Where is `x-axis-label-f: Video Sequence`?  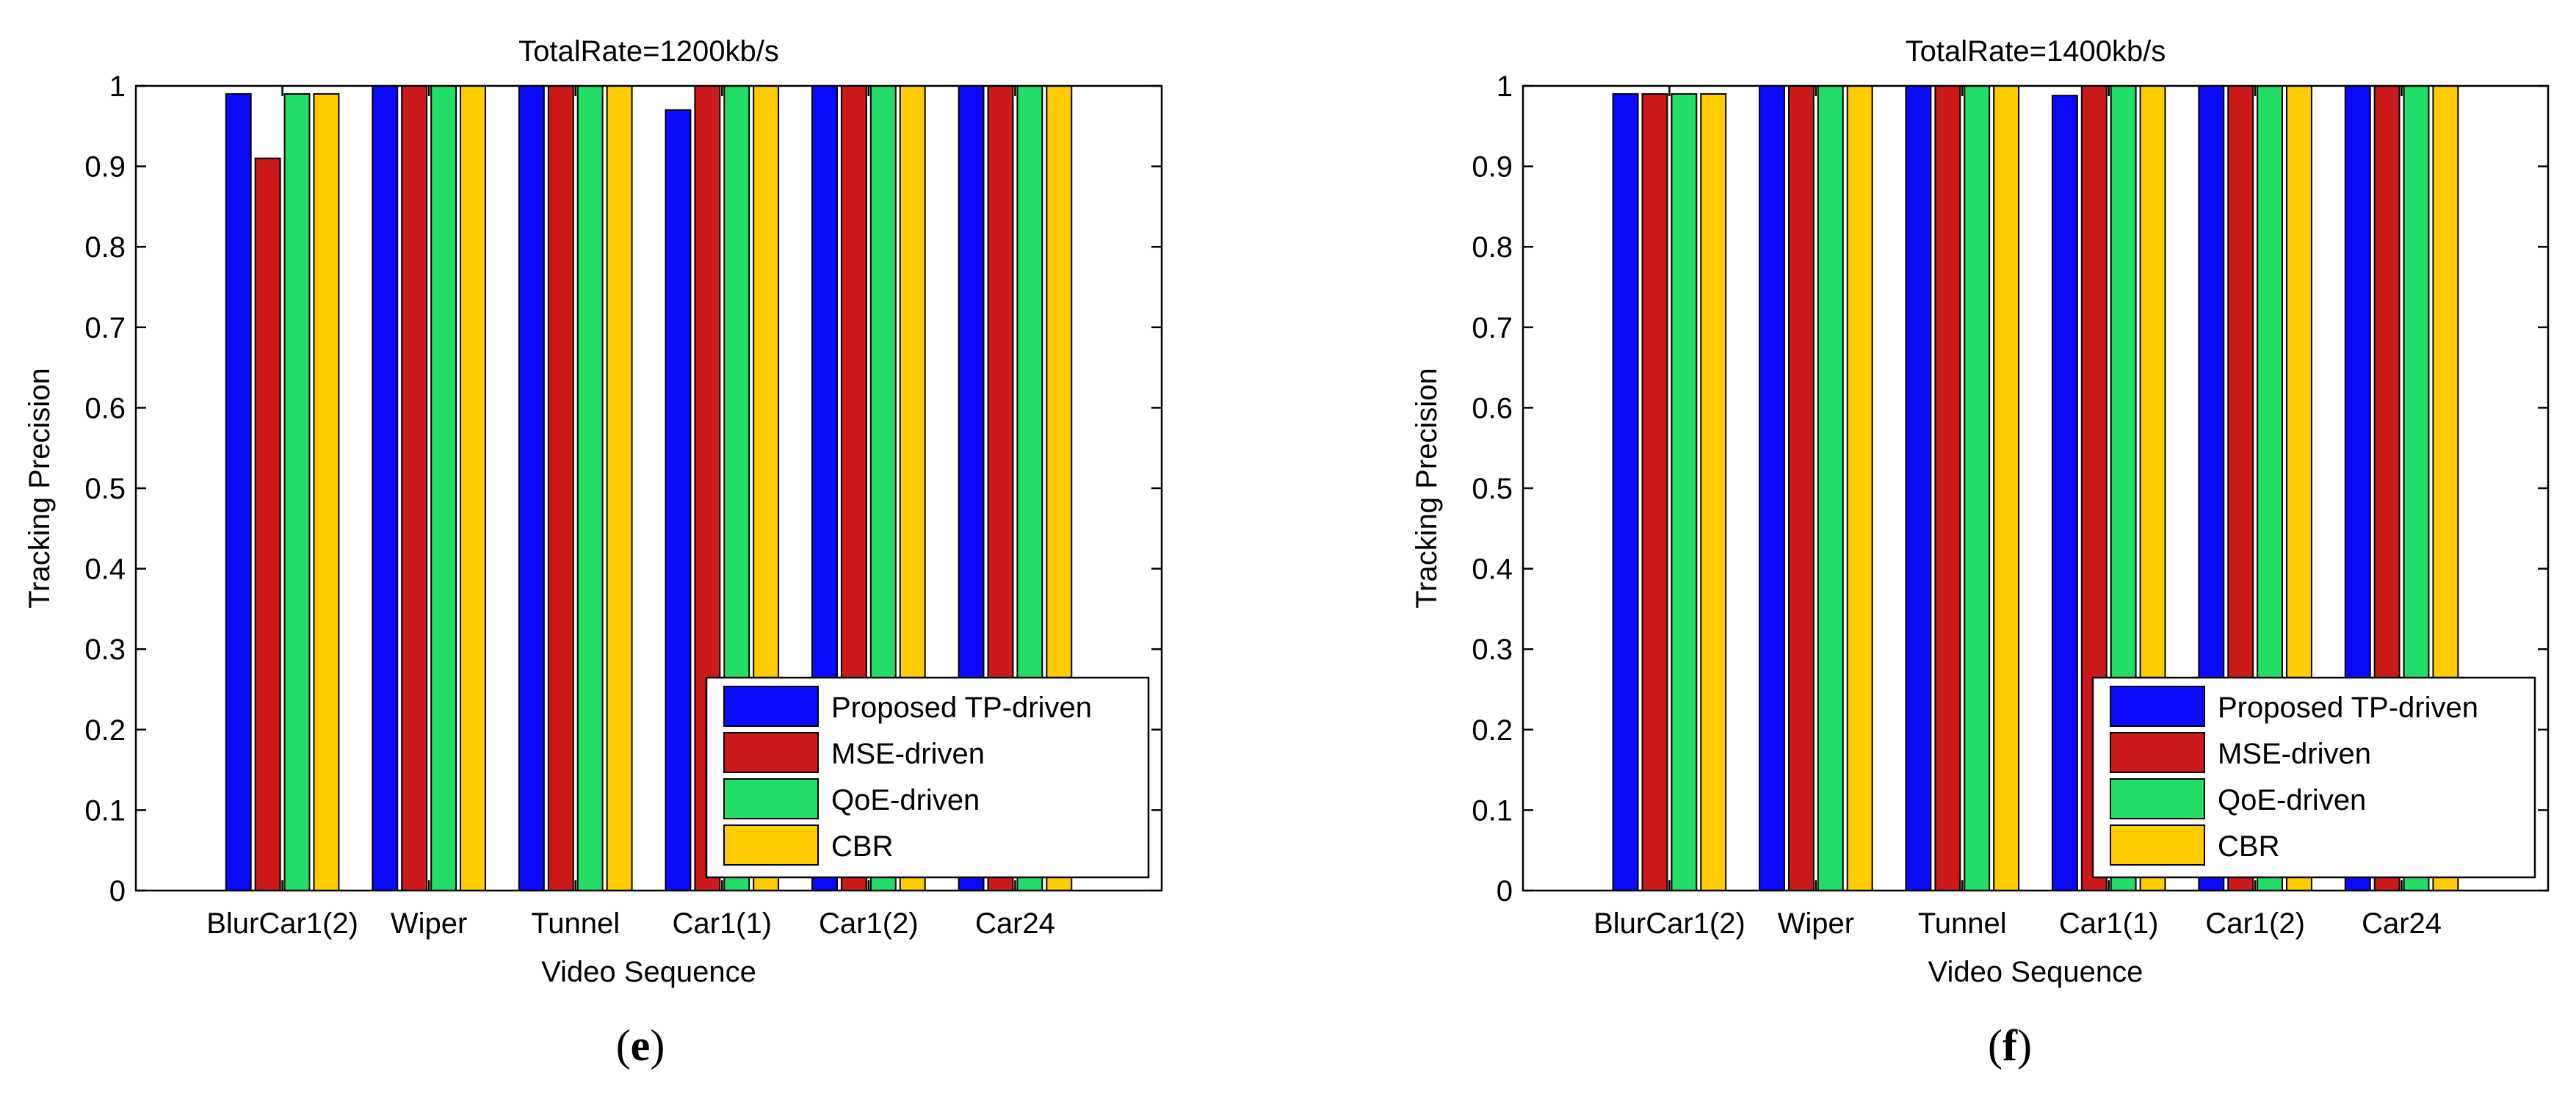 x-axis-label-f: Video Sequence is located at coordinates (2035, 972).